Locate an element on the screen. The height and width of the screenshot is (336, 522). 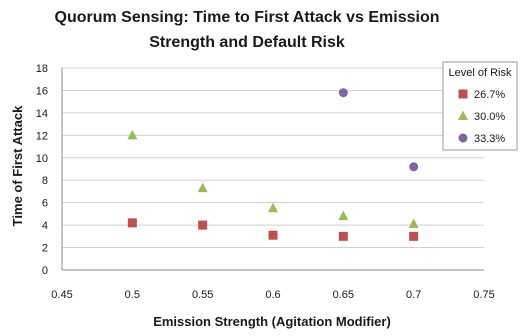
y-tick-label: 2 is located at coordinates (45, 249).